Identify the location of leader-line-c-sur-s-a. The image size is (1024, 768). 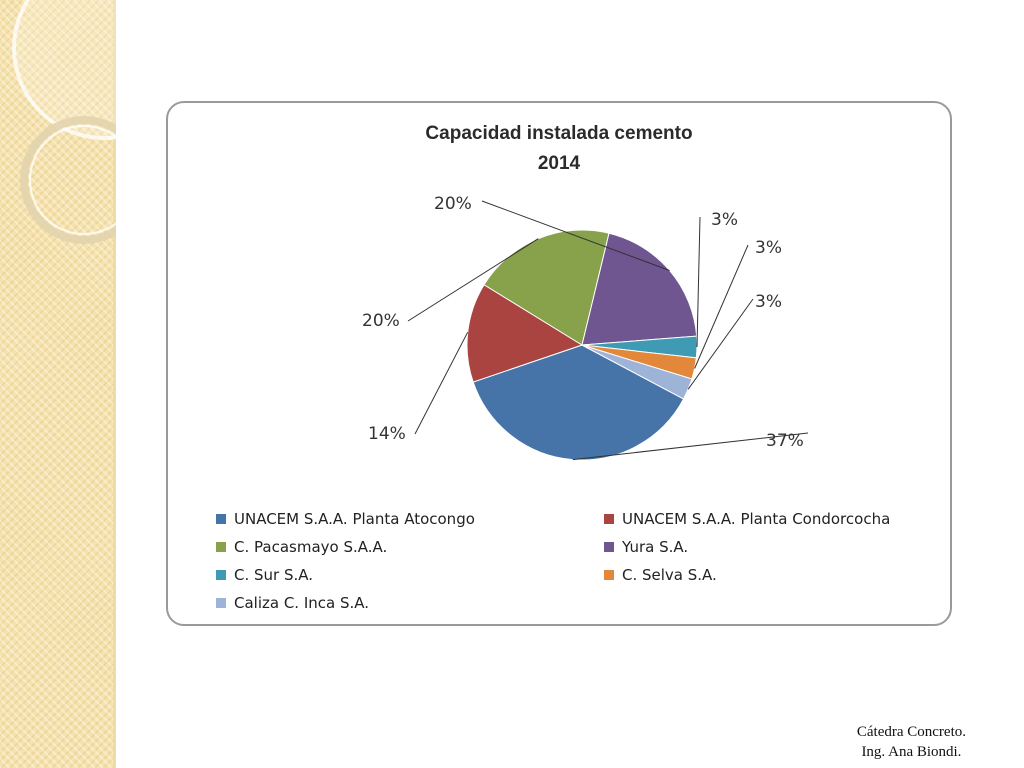
(698, 282).